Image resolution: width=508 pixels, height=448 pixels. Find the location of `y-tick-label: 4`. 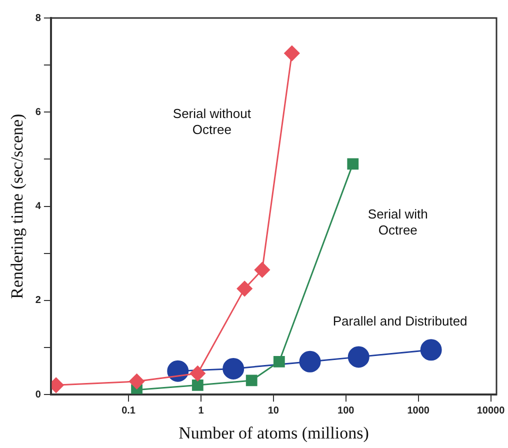

y-tick-label: 4 is located at coordinates (38, 206).